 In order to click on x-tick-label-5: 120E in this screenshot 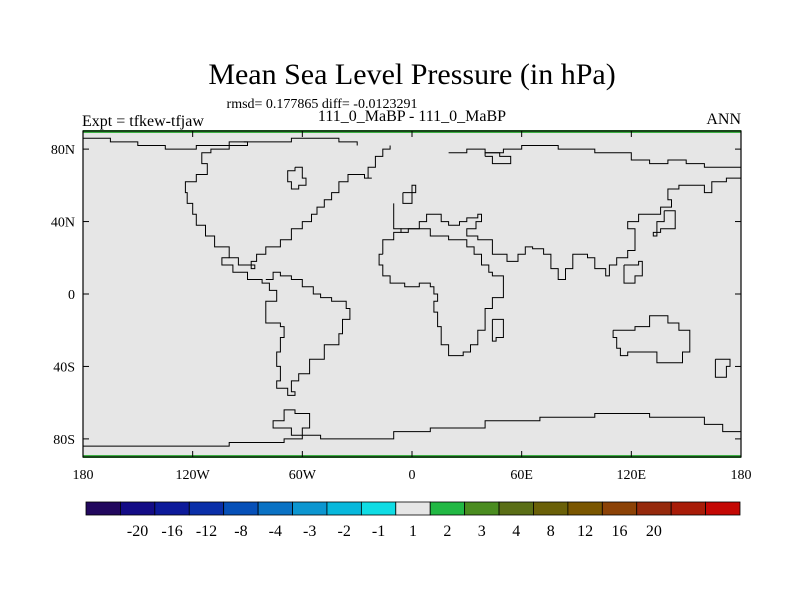, I will do `click(632, 475)`.